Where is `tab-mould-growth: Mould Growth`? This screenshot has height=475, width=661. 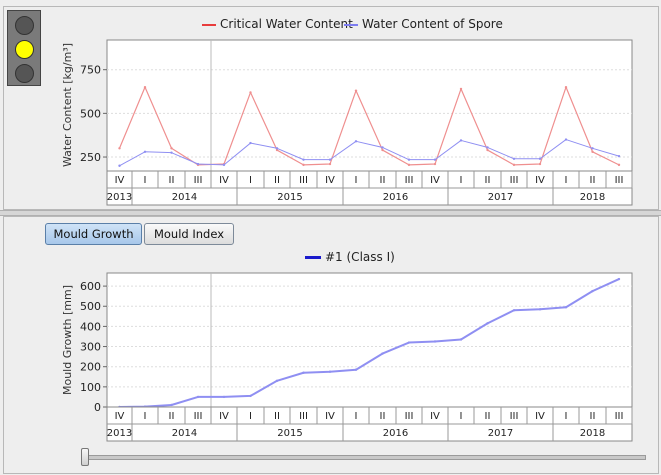
tab-mould-growth: Mould Growth is located at coordinates (93, 234).